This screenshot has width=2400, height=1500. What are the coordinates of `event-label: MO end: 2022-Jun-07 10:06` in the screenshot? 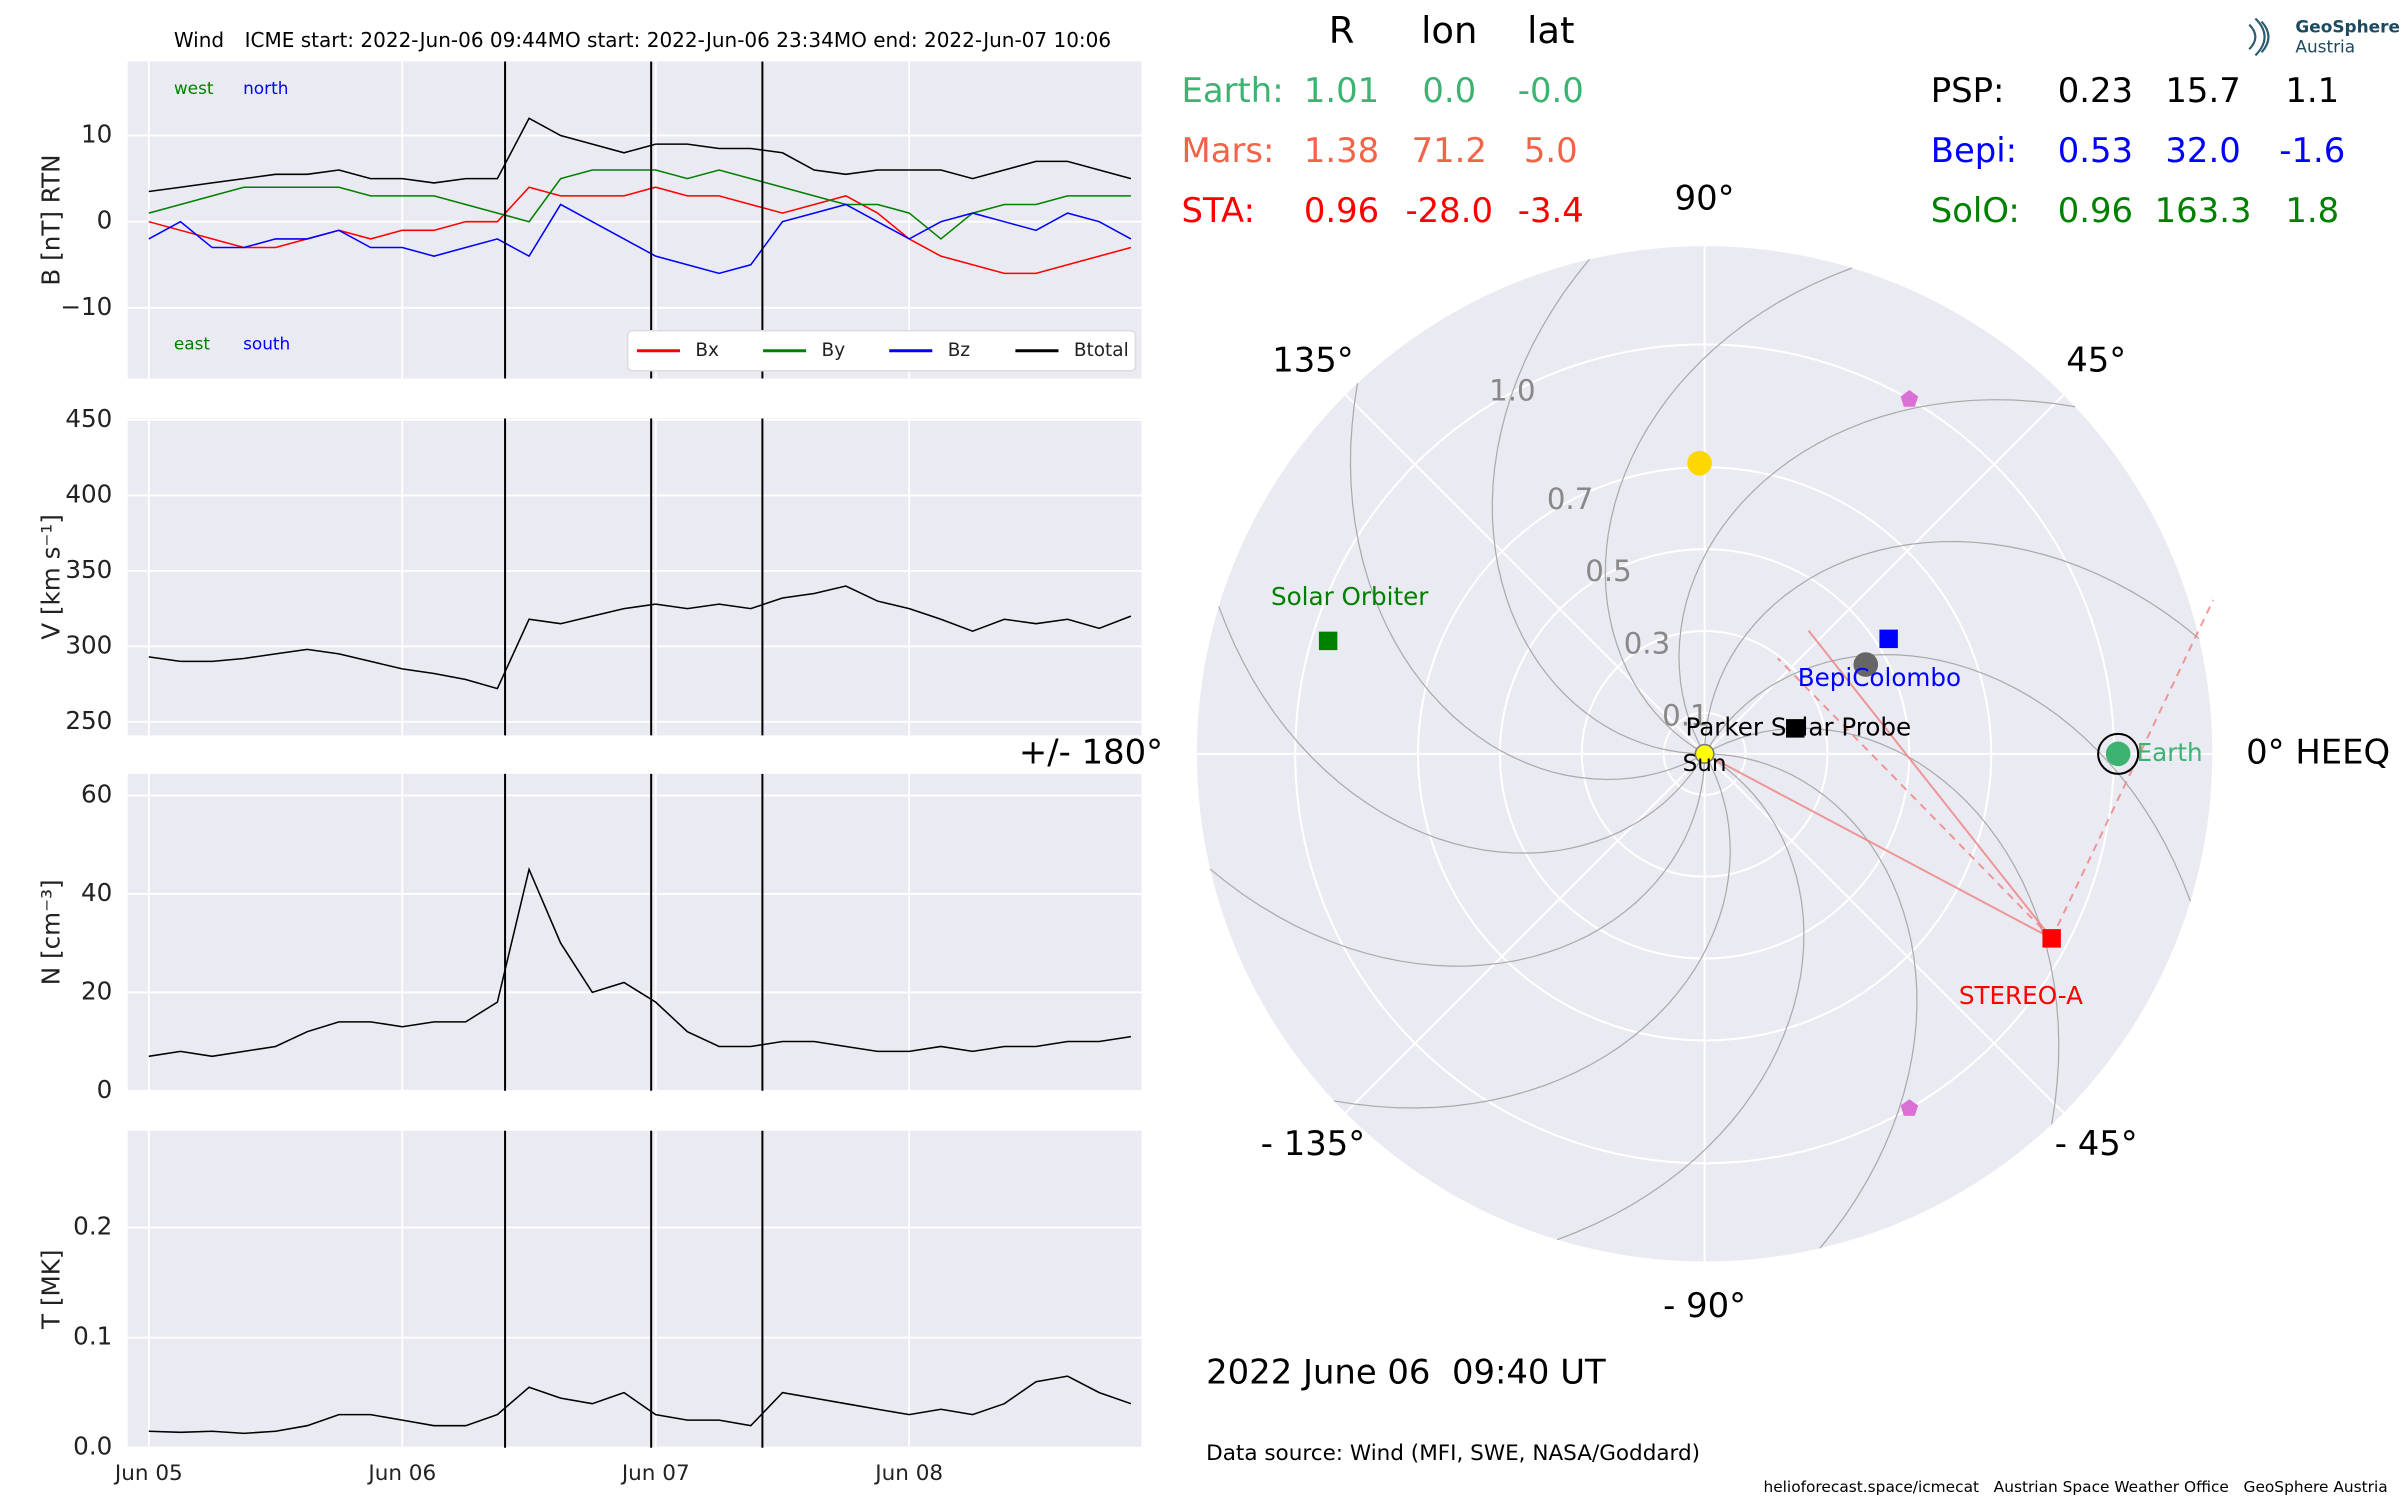 It's located at (972, 40).